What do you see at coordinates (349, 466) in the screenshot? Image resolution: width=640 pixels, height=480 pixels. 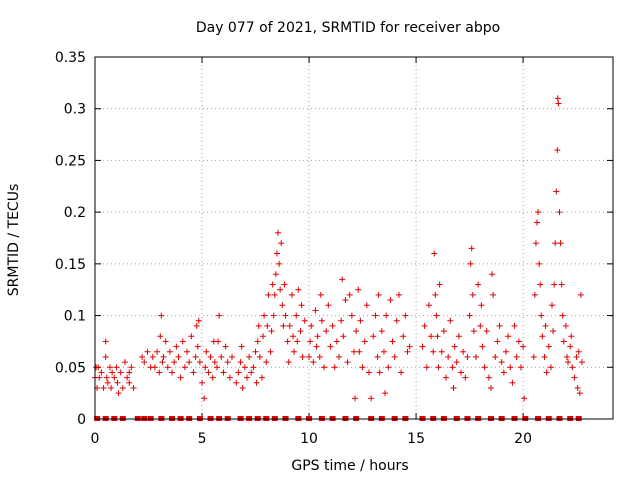 I see `x-axis-label: GPS time / hours` at bounding box center [349, 466].